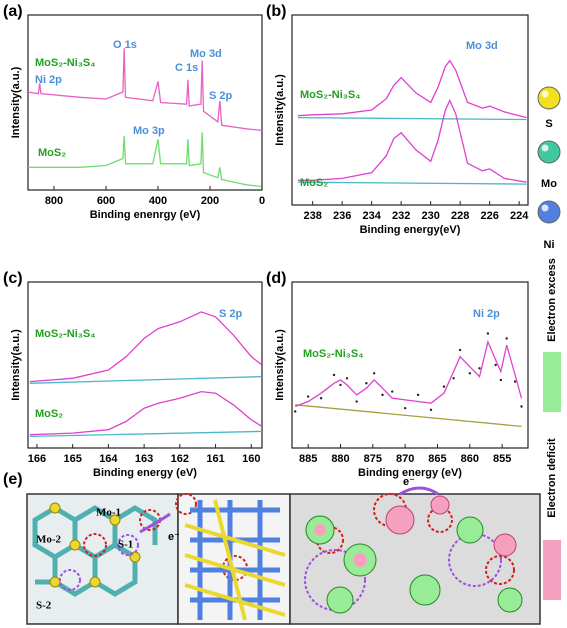  Describe the element at coordinates (276, 278) in the screenshot. I see `panel-label: (d)` at that location.